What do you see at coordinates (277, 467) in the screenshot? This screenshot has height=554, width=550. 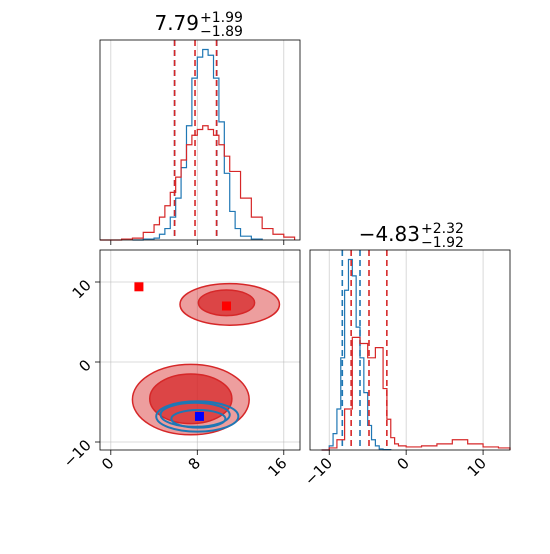 I see `panel-joint-xtick-label: 16` at bounding box center [277, 467].